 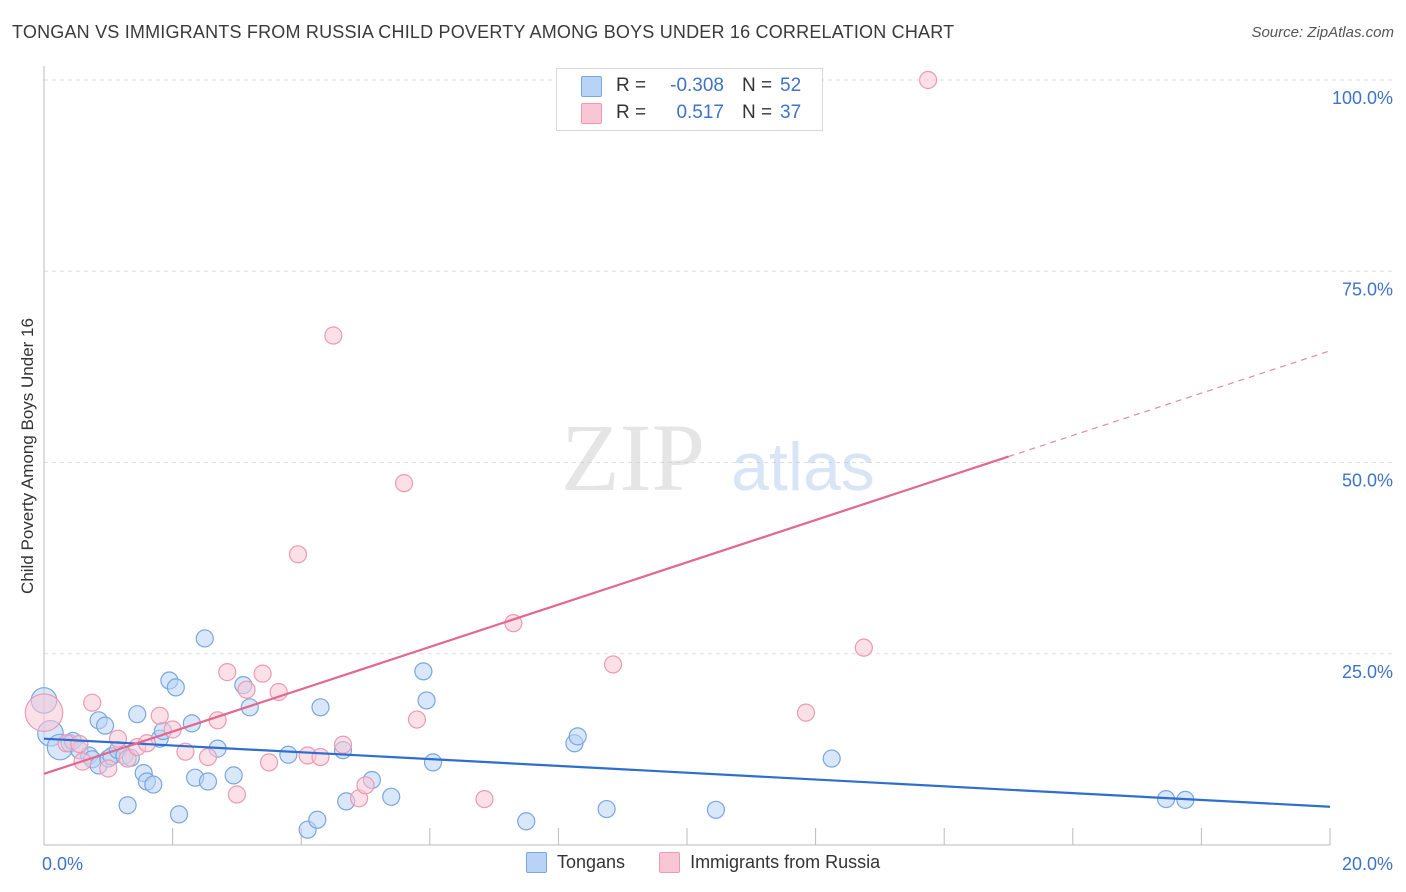 What do you see at coordinates (1367, 672) in the screenshot?
I see `y-tick-label-25: 25.0%` at bounding box center [1367, 672].